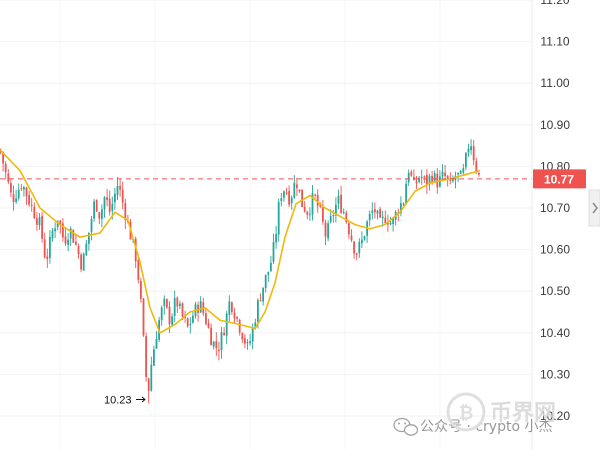  What do you see at coordinates (554, 42) in the screenshot?
I see `y-tick-label: 11.10` at bounding box center [554, 42].